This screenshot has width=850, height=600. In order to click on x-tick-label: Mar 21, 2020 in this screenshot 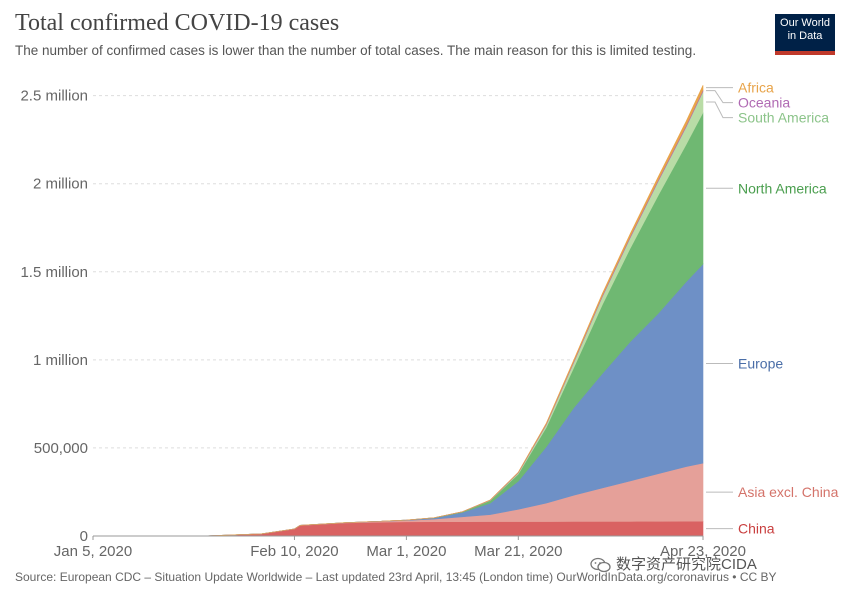, I will do `click(518, 551)`.